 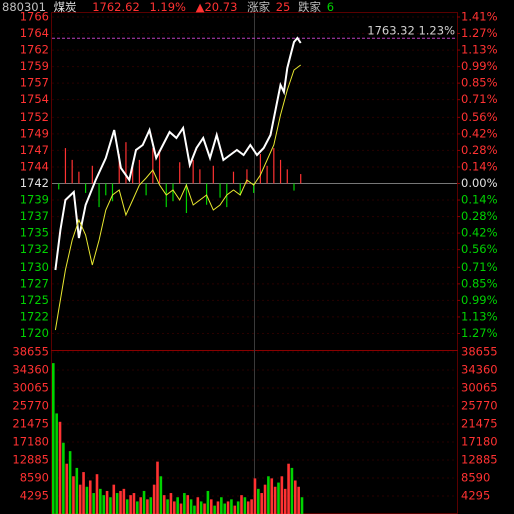 I want to click on y-tick-label: 1764, so click(x=34, y=33).